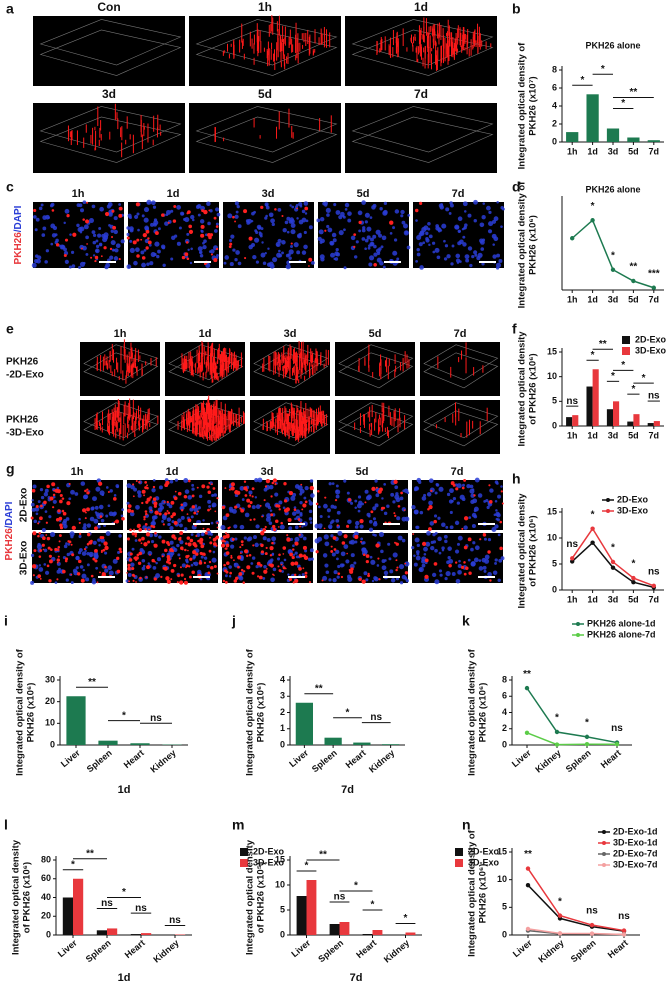 This screenshot has width=669, height=991. Describe the element at coordinates (50, 701) in the screenshot. I see `y-tick-label: 20` at that location.